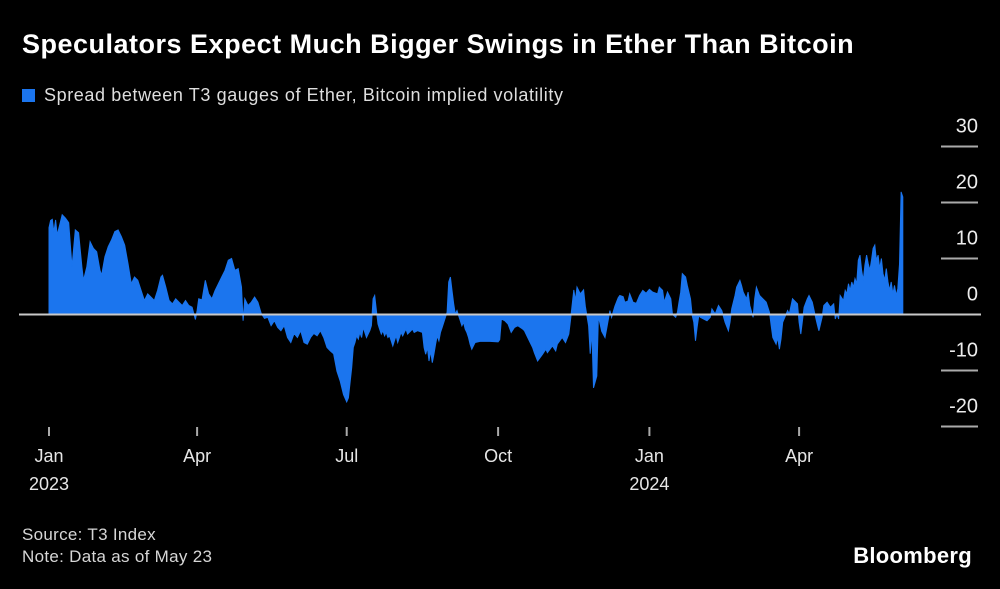  What do you see at coordinates (967, 239) in the screenshot?
I see `y-tick-label: 10` at bounding box center [967, 239].